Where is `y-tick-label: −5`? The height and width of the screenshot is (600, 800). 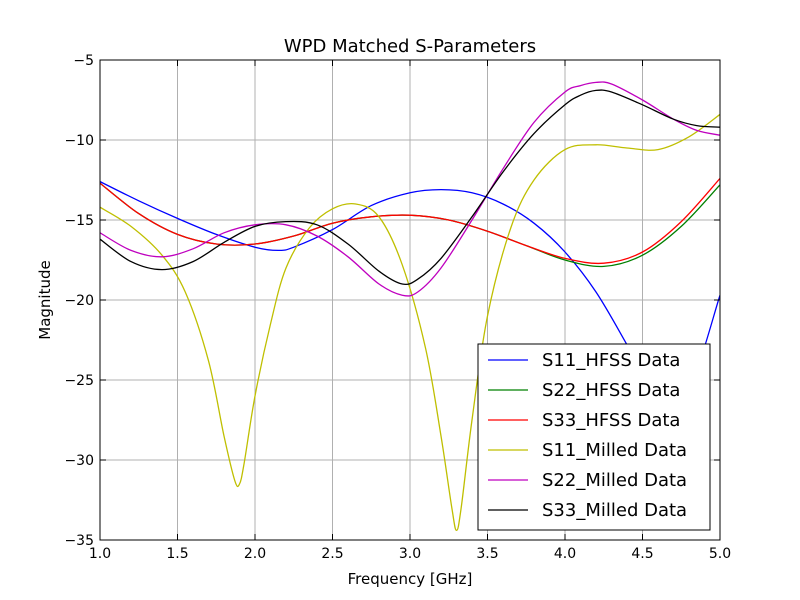 y-tick-label: −5 is located at coordinates (83, 61).